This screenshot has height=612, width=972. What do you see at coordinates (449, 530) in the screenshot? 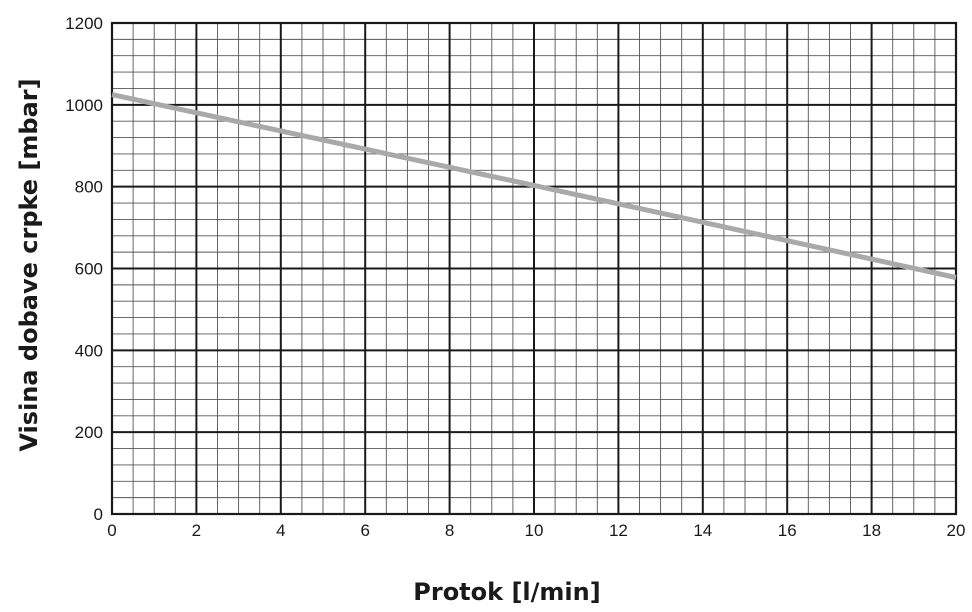
I see `x-tick-label: 8` at bounding box center [449, 530].